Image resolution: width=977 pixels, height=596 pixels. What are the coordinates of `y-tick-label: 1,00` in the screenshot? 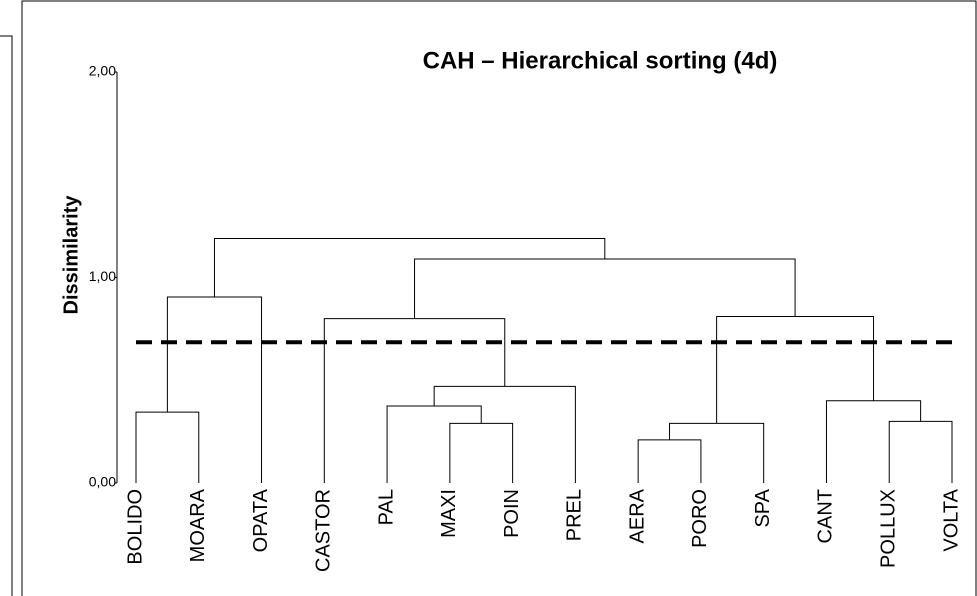 It's located at (102, 276).